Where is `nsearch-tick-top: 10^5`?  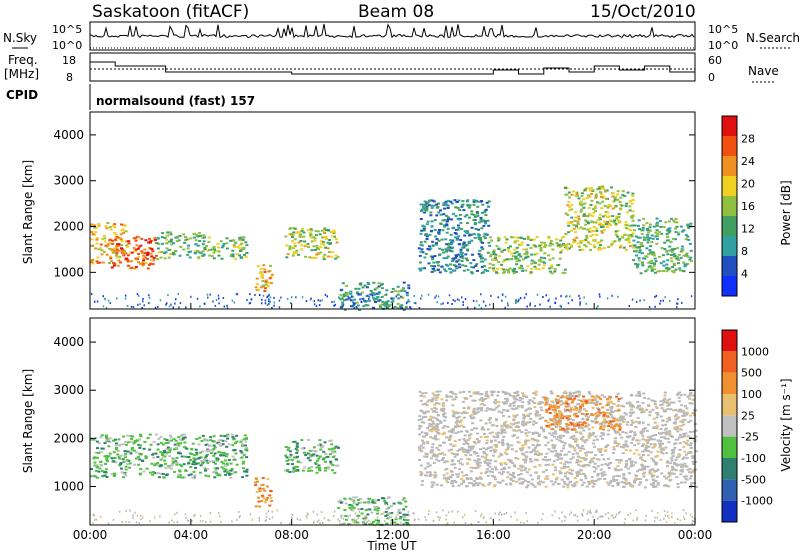 nsearch-tick-top: 10^5 is located at coordinates (723, 29).